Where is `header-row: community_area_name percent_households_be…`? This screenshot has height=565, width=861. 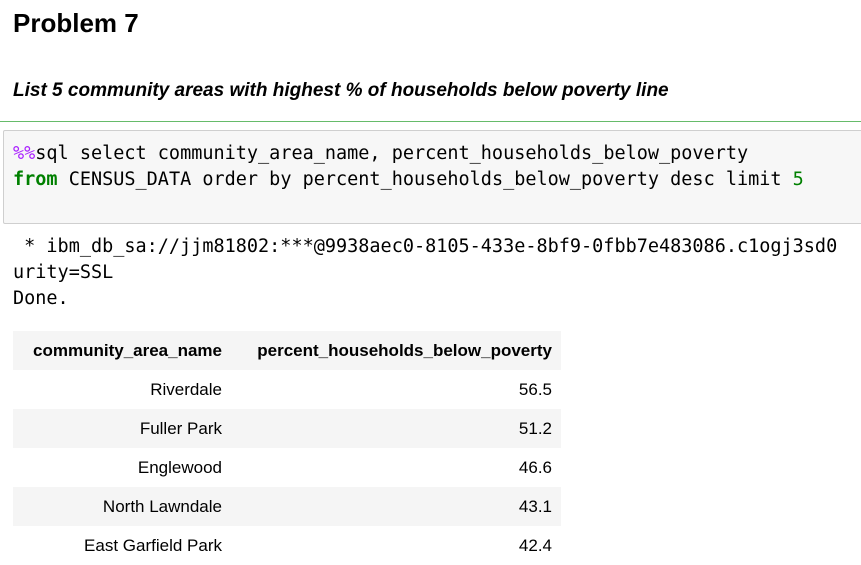 header-row: community_area_name percent_households_be… is located at coordinates (287, 350).